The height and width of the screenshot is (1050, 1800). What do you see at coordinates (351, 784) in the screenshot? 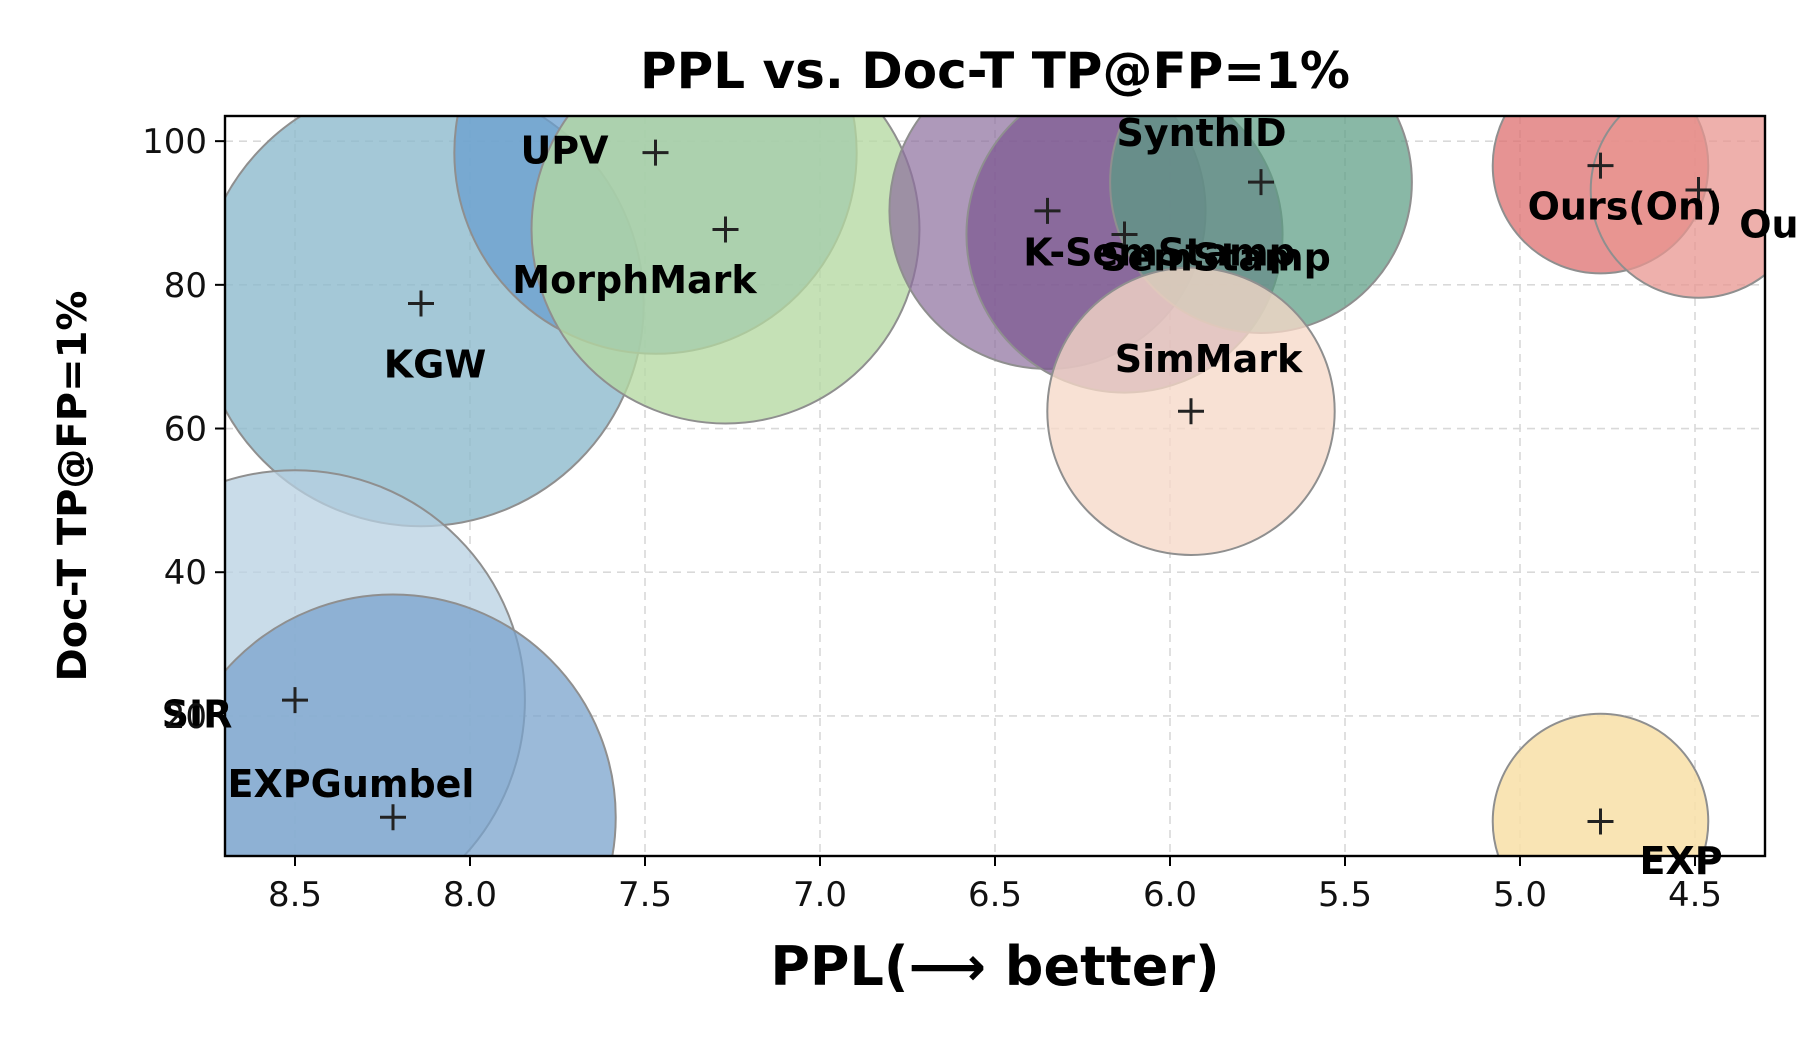
I see `label-expgumbel: EXPGumbel` at bounding box center [351, 784].